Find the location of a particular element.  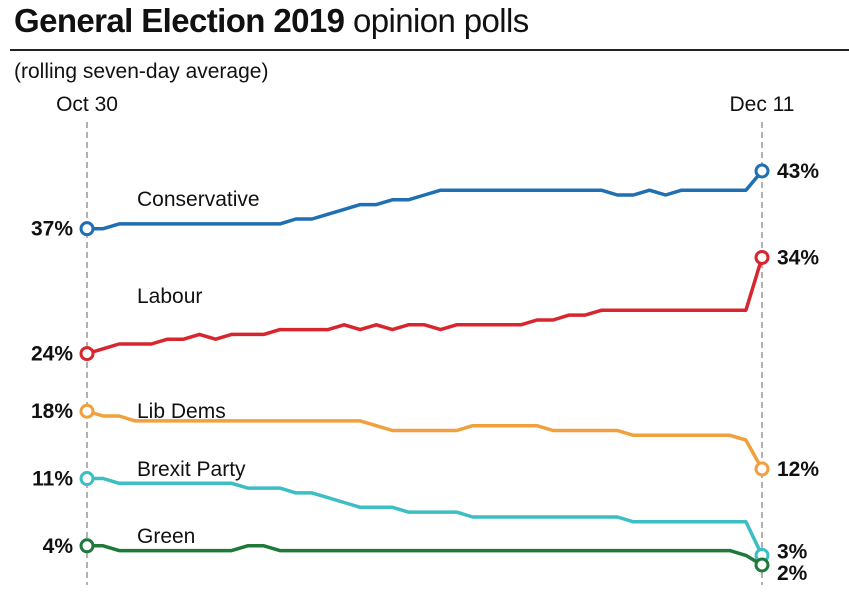

series-end-label-3: 3% is located at coordinates (792, 551).